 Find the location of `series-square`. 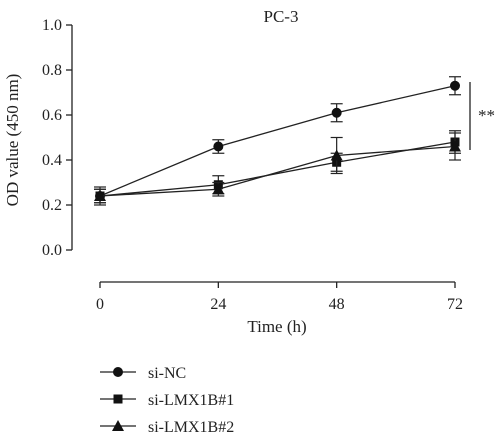

series-square is located at coordinates (277, 167).